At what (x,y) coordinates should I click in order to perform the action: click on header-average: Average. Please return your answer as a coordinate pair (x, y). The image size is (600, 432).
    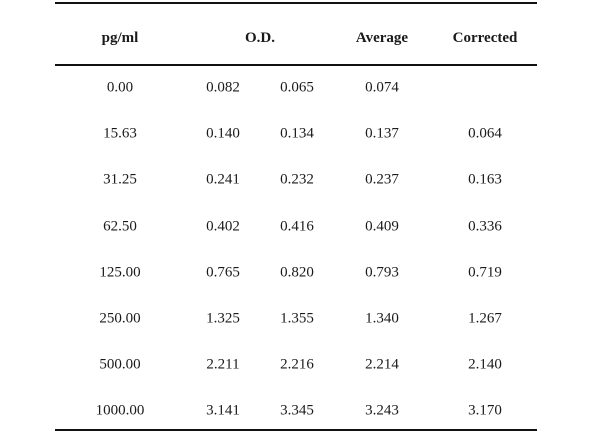
    Looking at the image, I should click on (382, 38).